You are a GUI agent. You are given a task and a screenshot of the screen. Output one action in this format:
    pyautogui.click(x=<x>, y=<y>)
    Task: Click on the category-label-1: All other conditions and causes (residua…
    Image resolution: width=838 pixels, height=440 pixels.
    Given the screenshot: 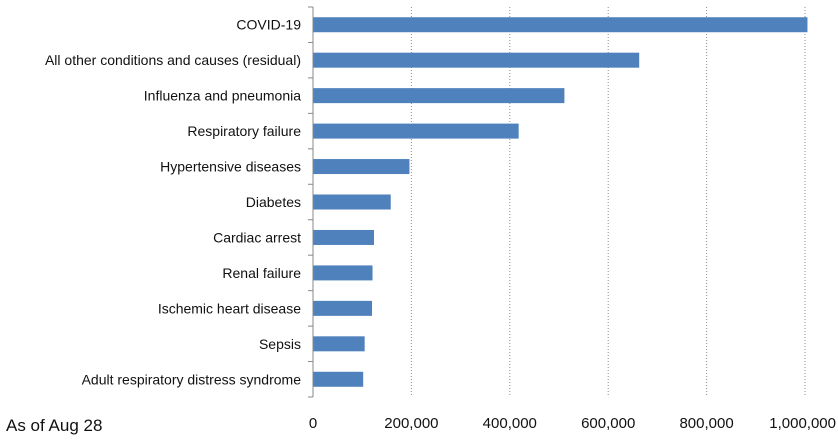 What is the action you would take?
    pyautogui.click(x=173, y=60)
    